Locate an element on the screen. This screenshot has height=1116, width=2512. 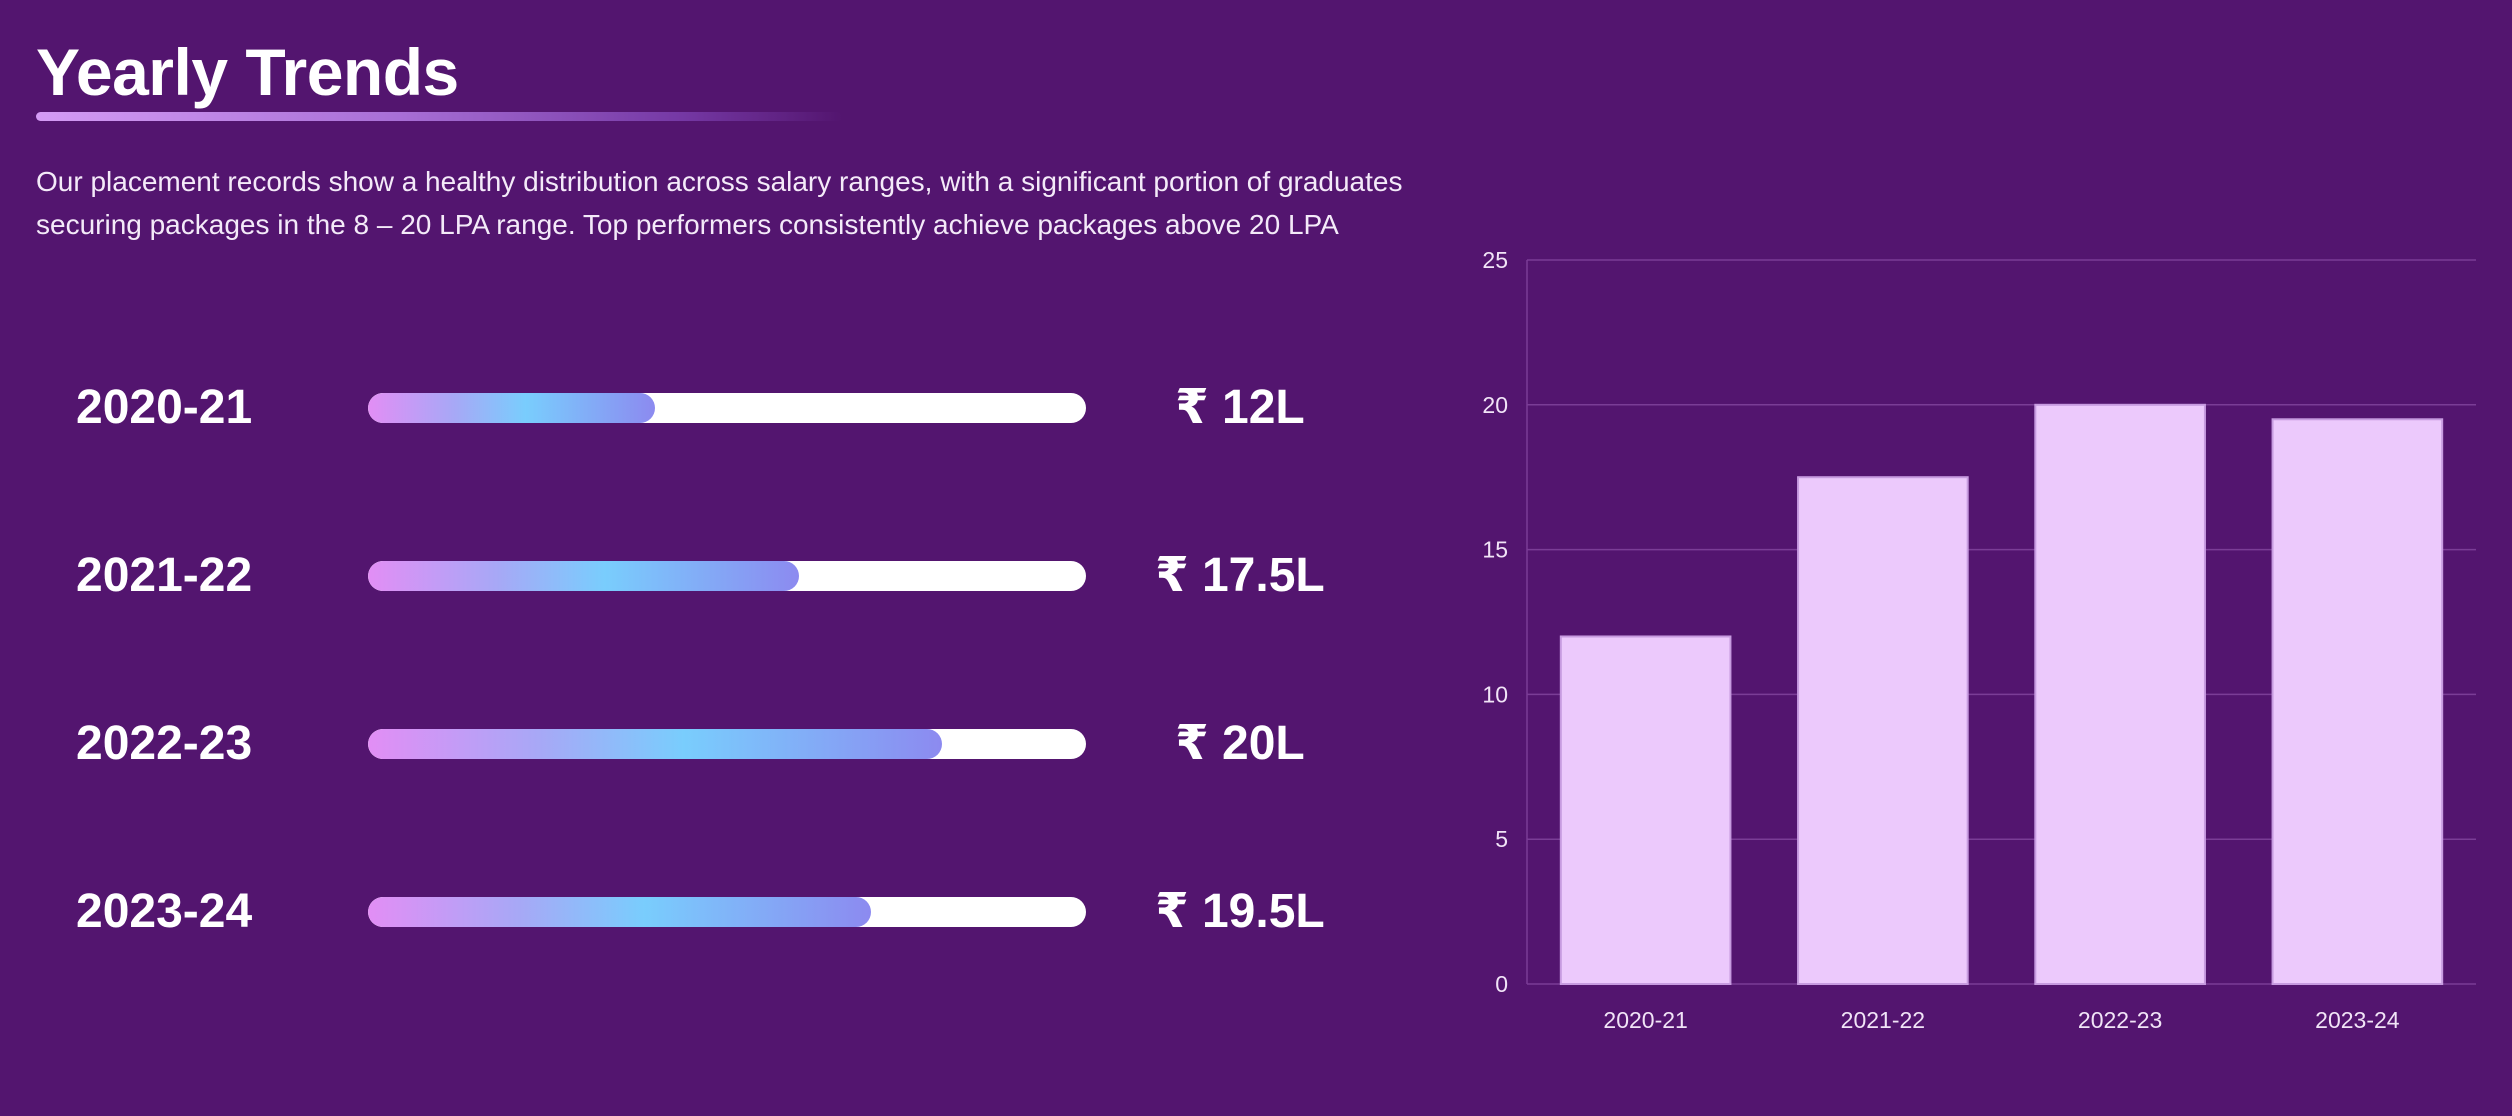
progress-year-label: 2023-24 is located at coordinates (164, 911).